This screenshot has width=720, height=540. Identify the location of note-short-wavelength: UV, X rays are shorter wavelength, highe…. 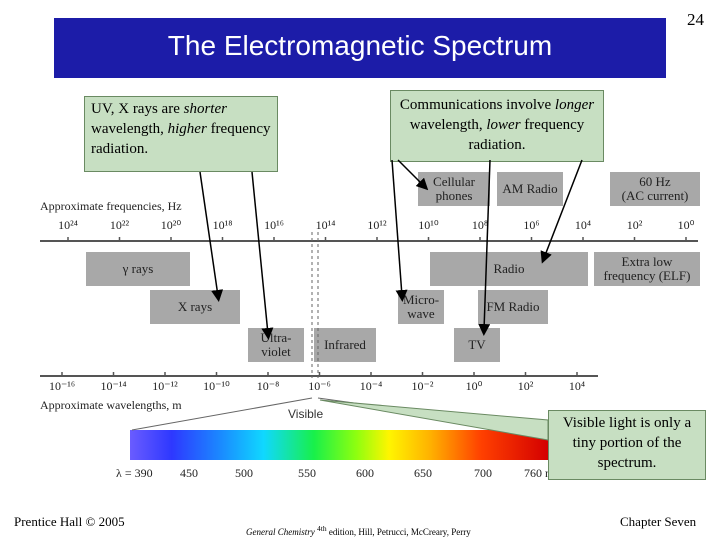
(181, 134).